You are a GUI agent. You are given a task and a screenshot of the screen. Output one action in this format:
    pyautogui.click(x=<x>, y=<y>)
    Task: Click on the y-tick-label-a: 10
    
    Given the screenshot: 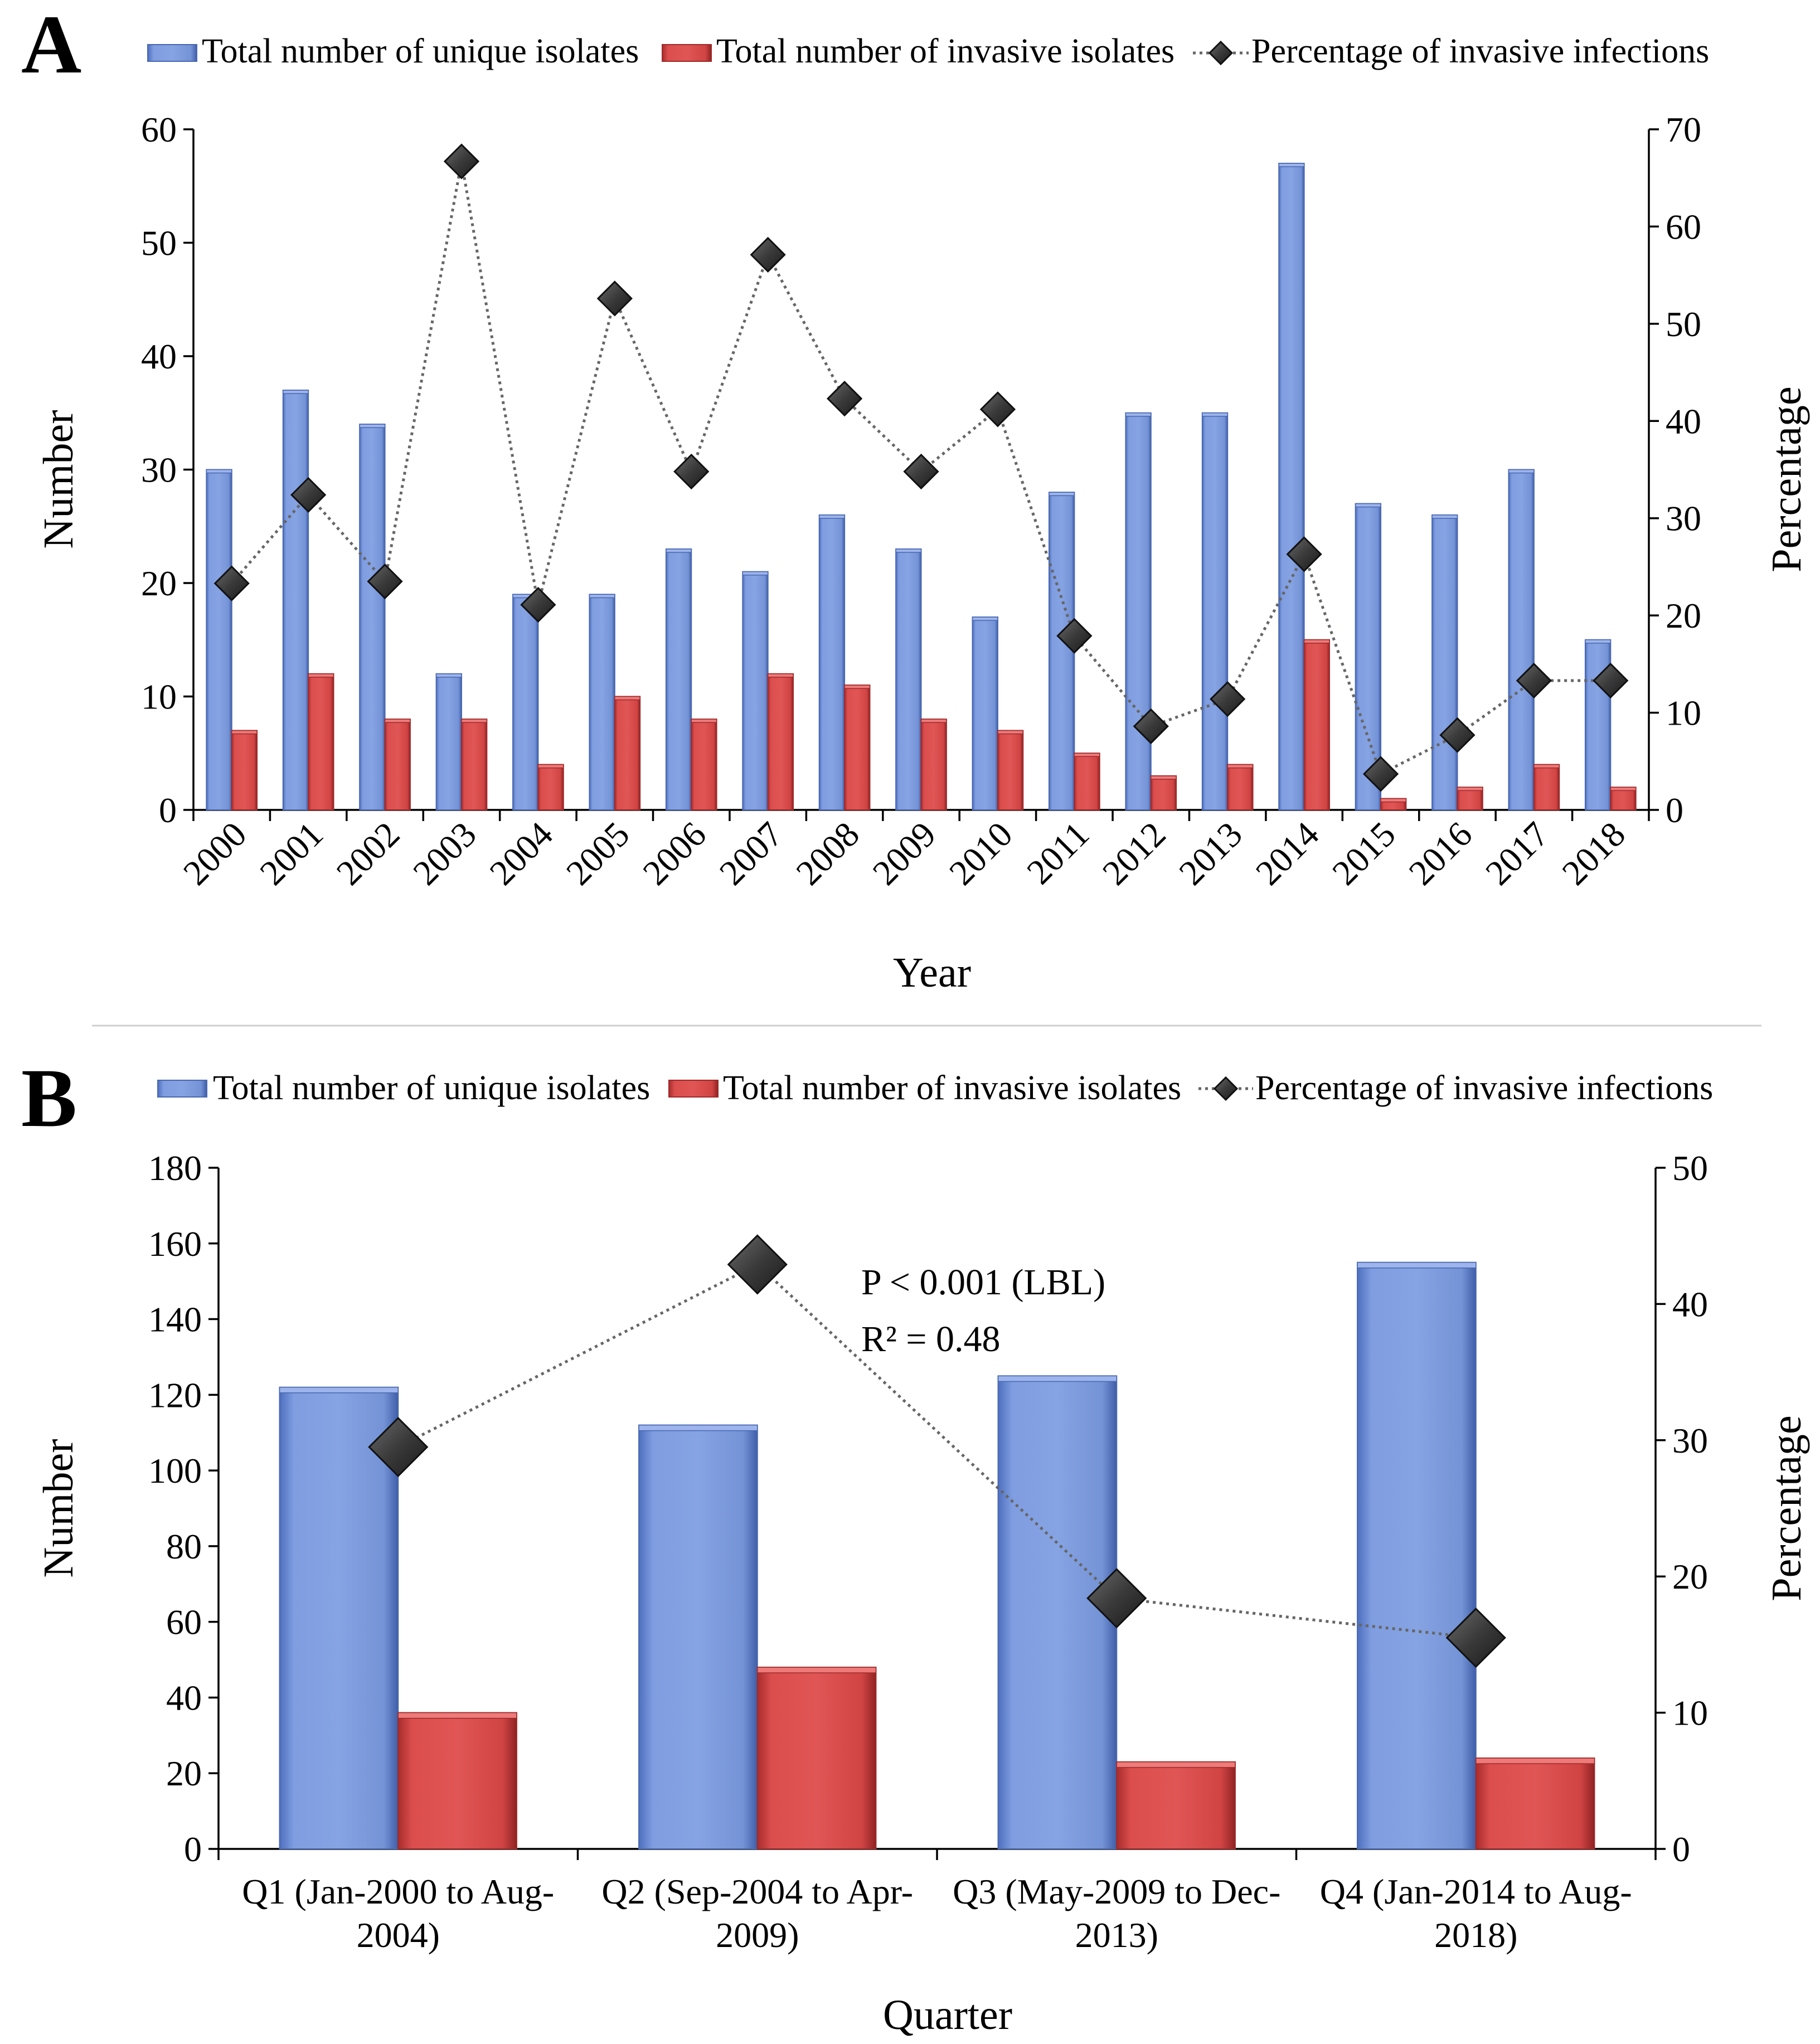 What is the action you would take?
    pyautogui.click(x=159, y=697)
    